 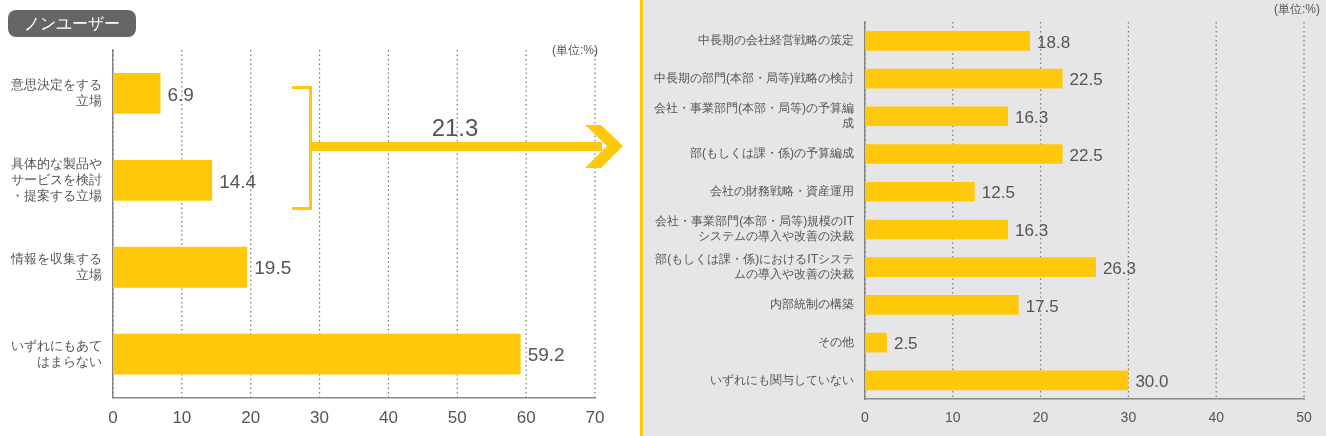 What do you see at coordinates (753, 116) in the screenshot?
I see `y-tick-label: 会社・事業部門(本部・局等)の予算編成` at bounding box center [753, 116].